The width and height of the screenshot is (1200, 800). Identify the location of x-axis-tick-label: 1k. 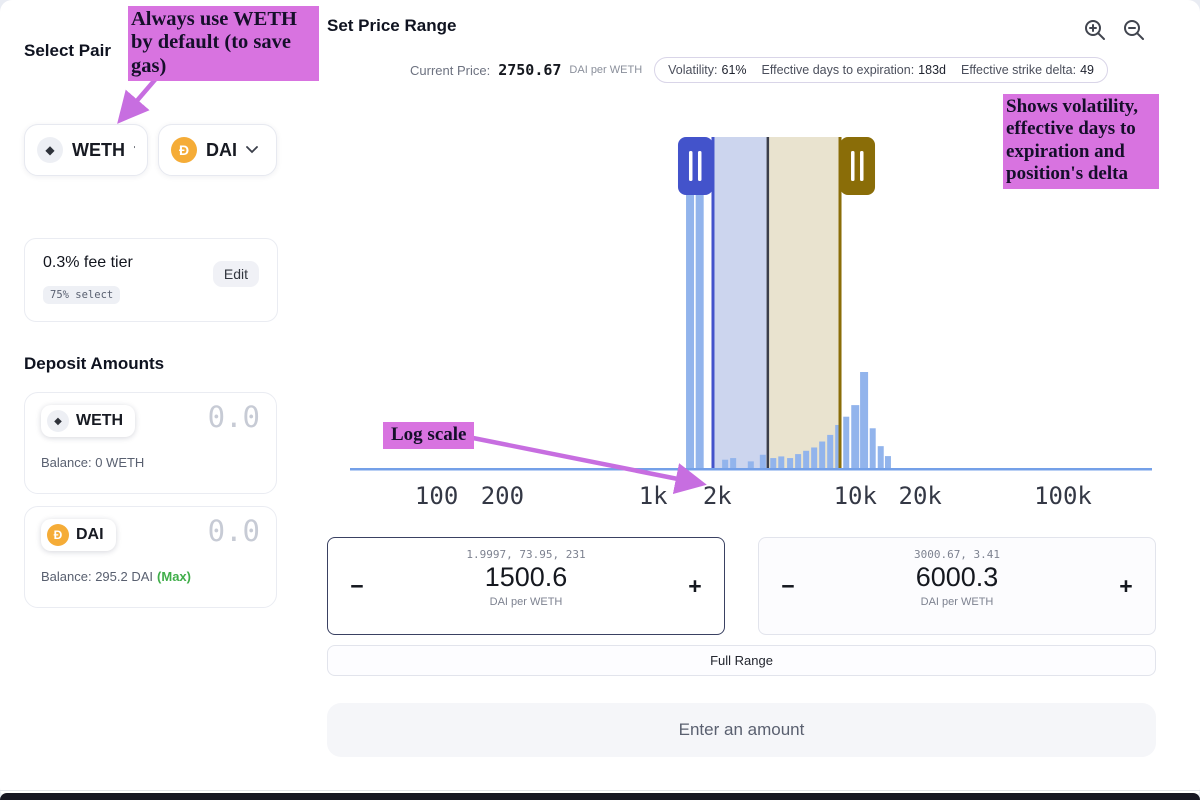
(653, 496).